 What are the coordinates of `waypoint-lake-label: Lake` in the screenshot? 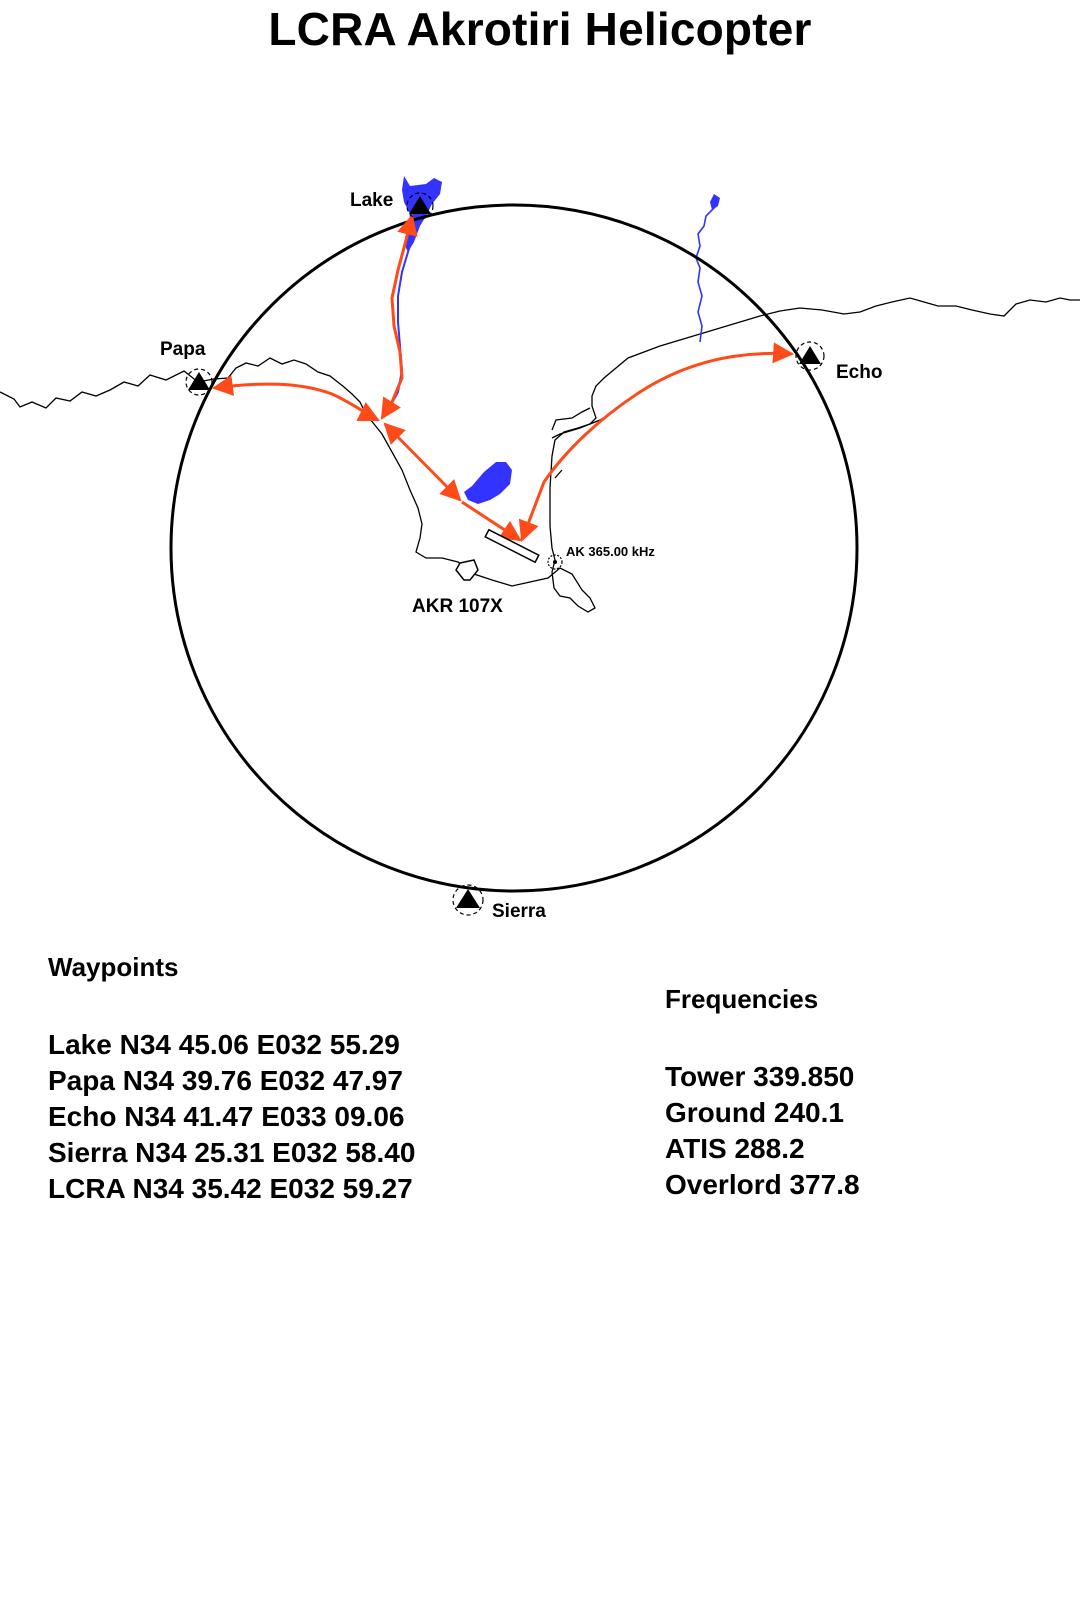 It's located at (371, 200).